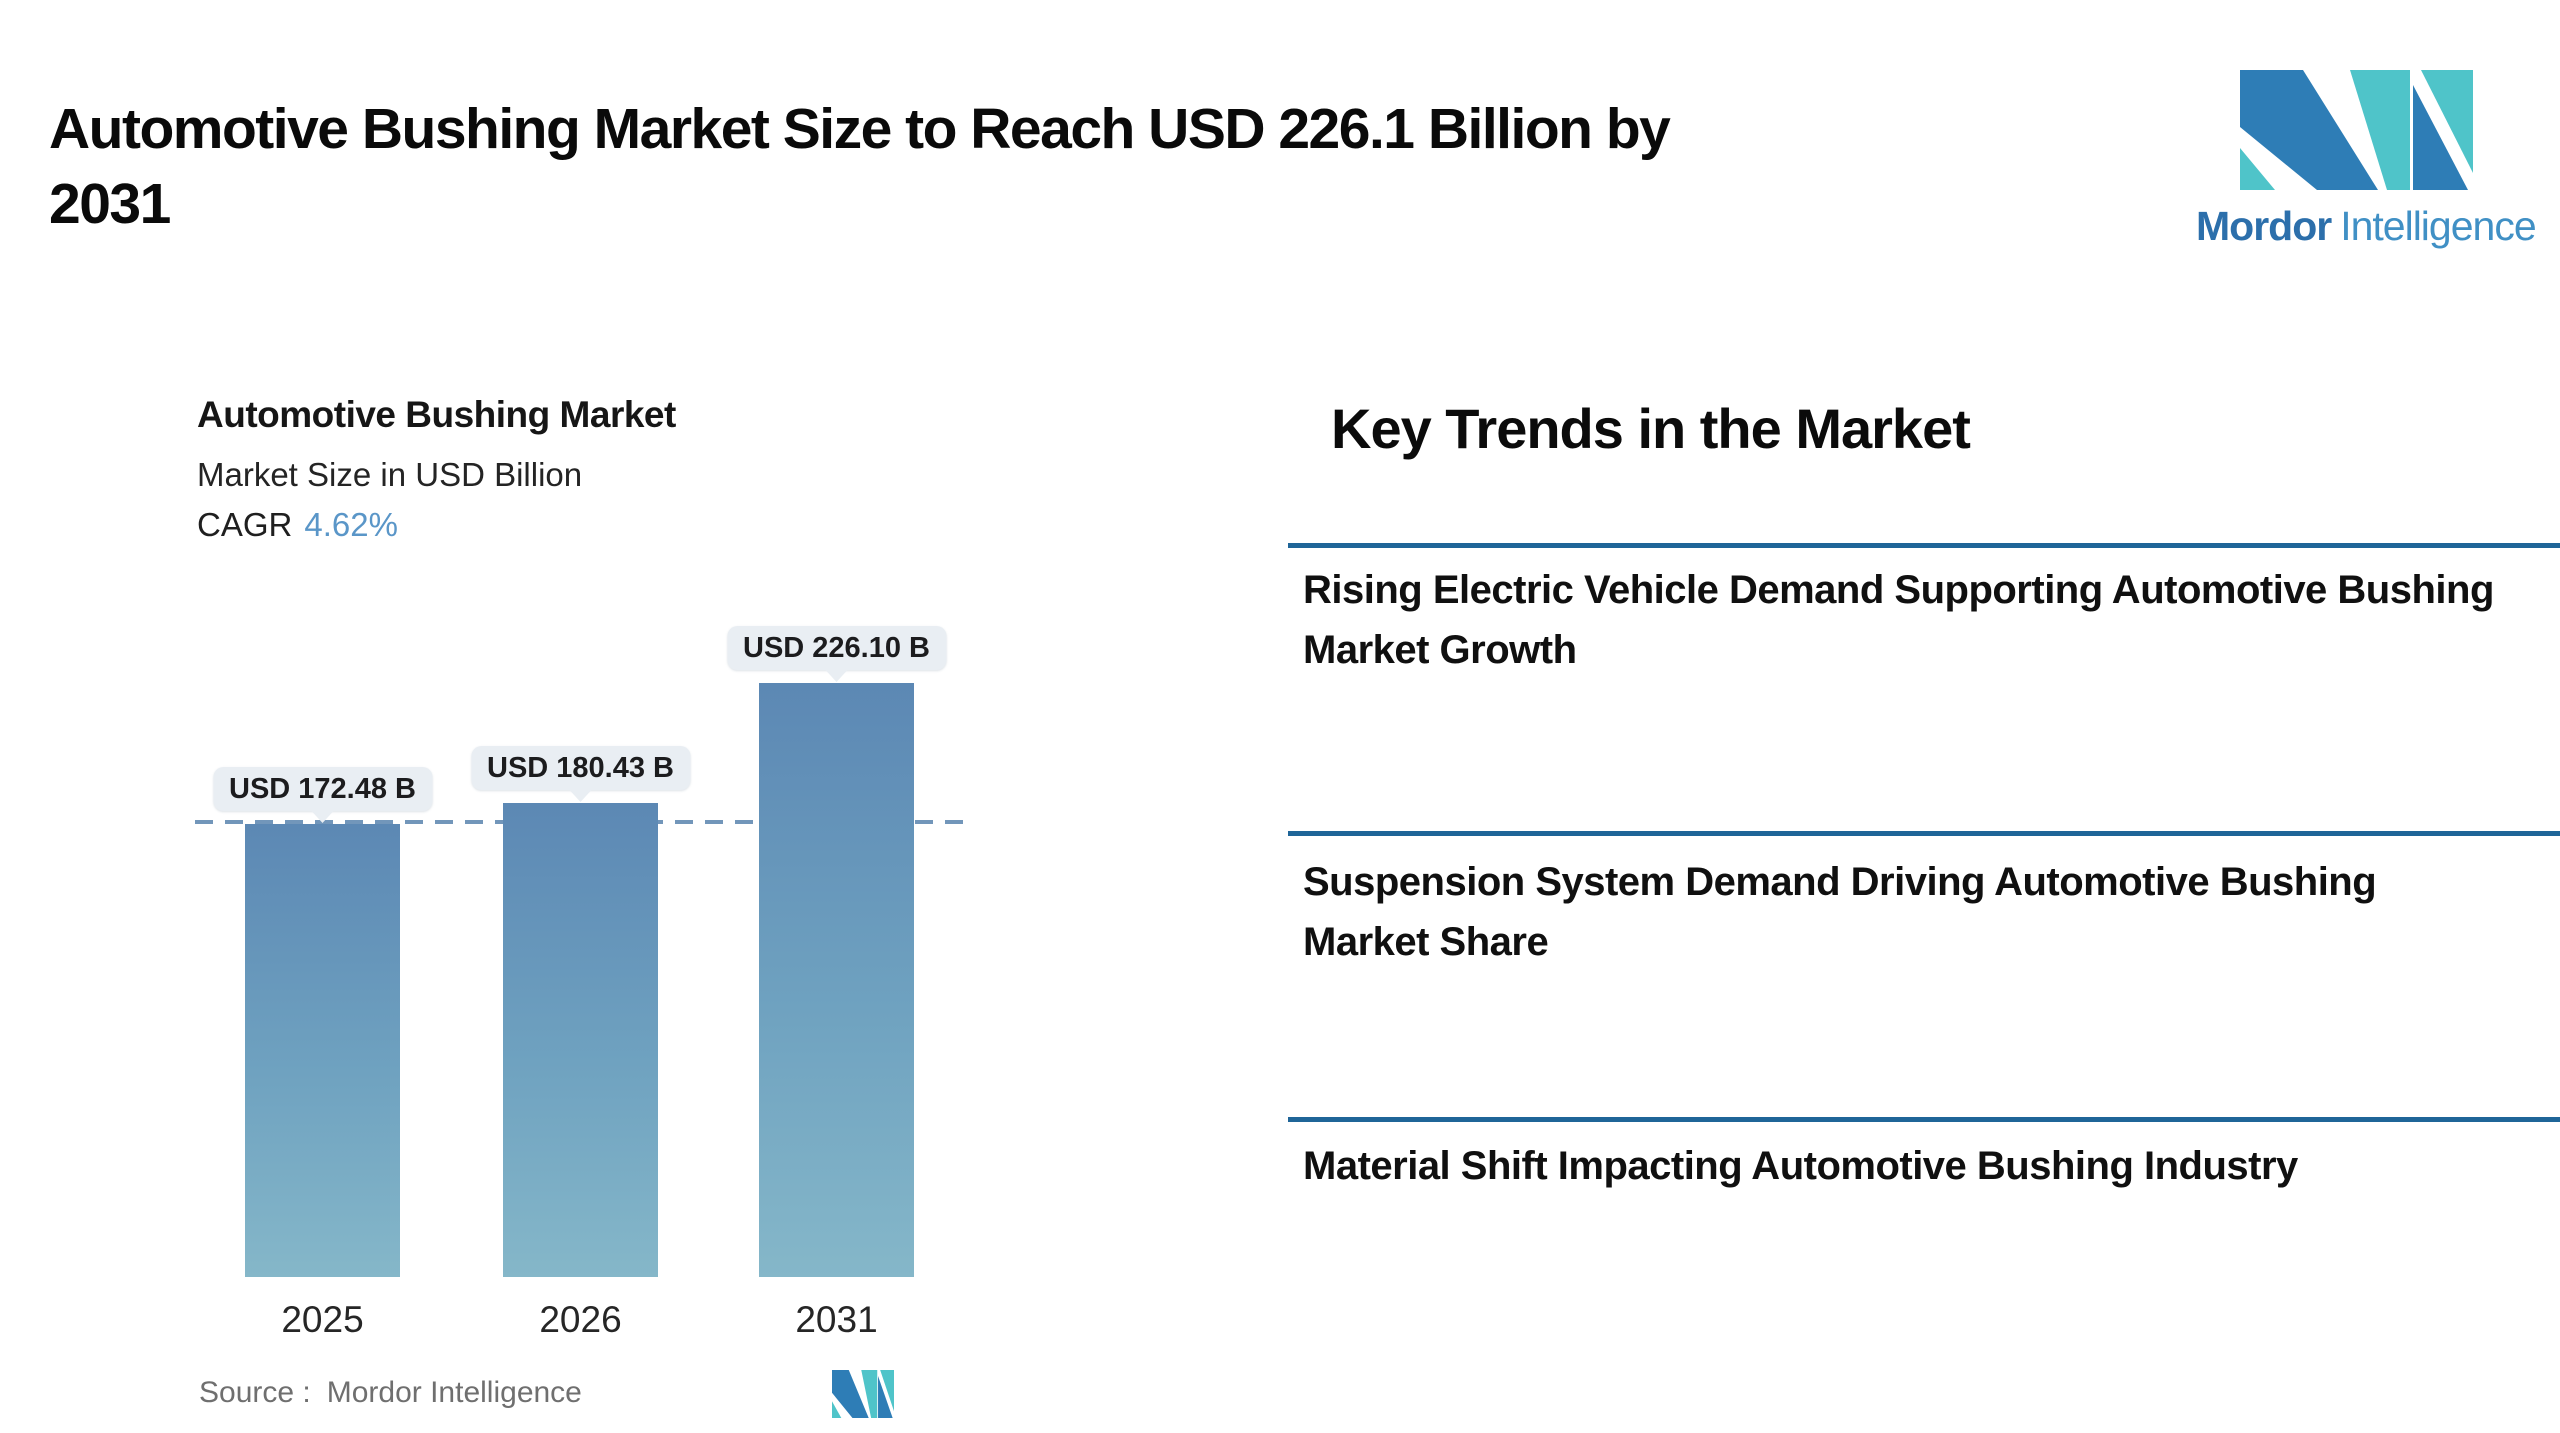  What do you see at coordinates (2447, 121) in the screenshot?
I see `logo-shape-teal-right` at bounding box center [2447, 121].